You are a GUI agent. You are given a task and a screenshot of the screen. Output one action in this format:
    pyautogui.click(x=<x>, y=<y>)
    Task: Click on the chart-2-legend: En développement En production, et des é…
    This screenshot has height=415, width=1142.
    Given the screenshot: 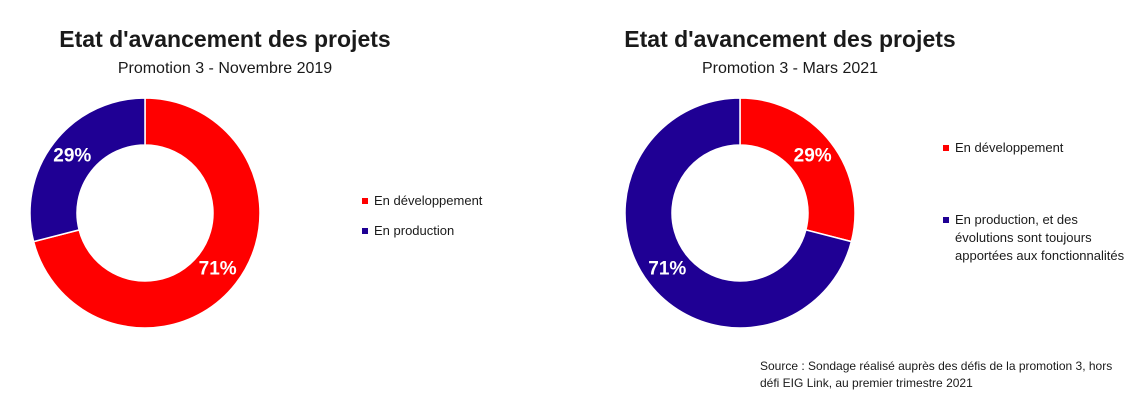 What is the action you would take?
    pyautogui.click(x=1038, y=202)
    